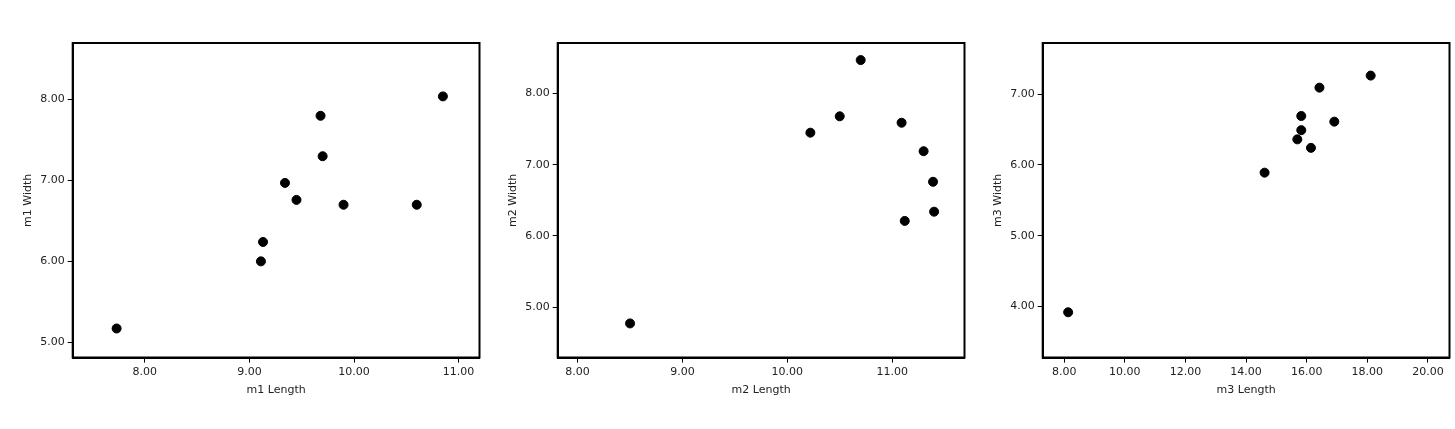 The image size is (1455, 429). Describe the element at coordinates (1306, 372) in the screenshot. I see `x-tick-label: 16.00` at that location.